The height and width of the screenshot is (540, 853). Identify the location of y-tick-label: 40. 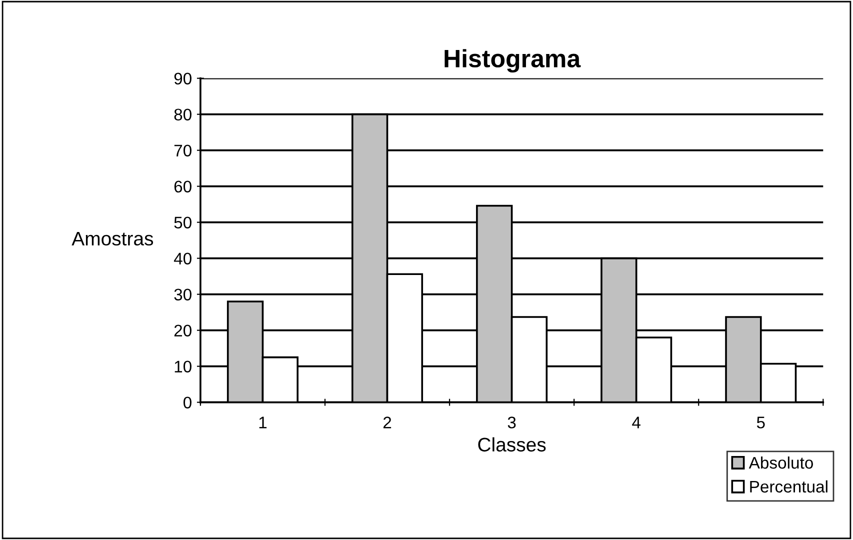
(183, 258).